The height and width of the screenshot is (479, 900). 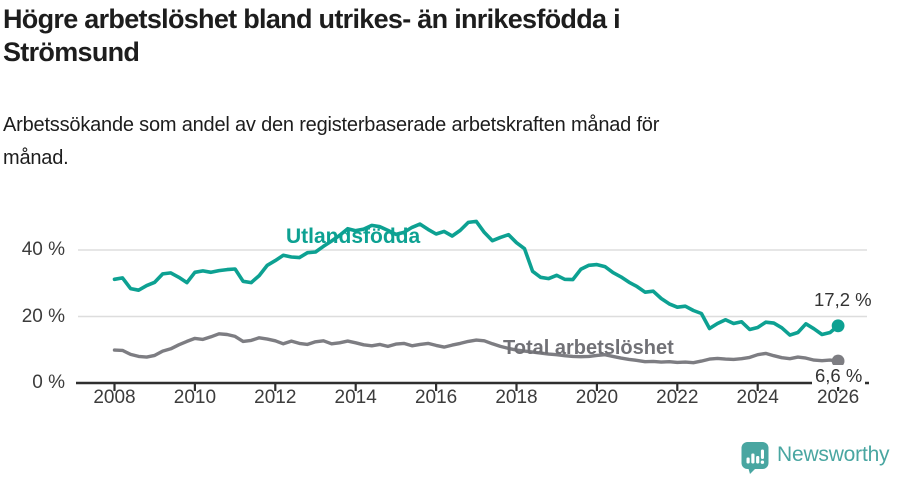 I want to click on x-tick-label: 2010, so click(x=195, y=397).